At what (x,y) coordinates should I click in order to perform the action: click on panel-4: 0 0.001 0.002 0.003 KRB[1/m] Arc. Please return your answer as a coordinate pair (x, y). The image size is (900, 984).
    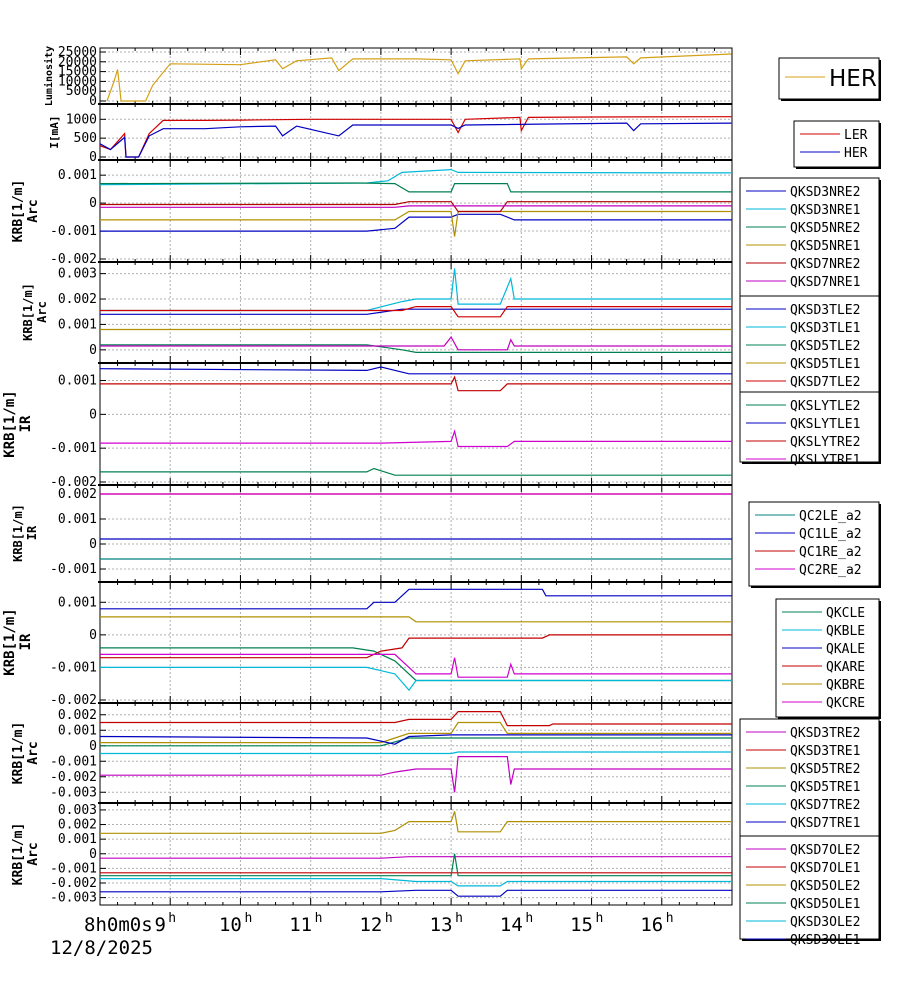
    Looking at the image, I should click on (377, 312).